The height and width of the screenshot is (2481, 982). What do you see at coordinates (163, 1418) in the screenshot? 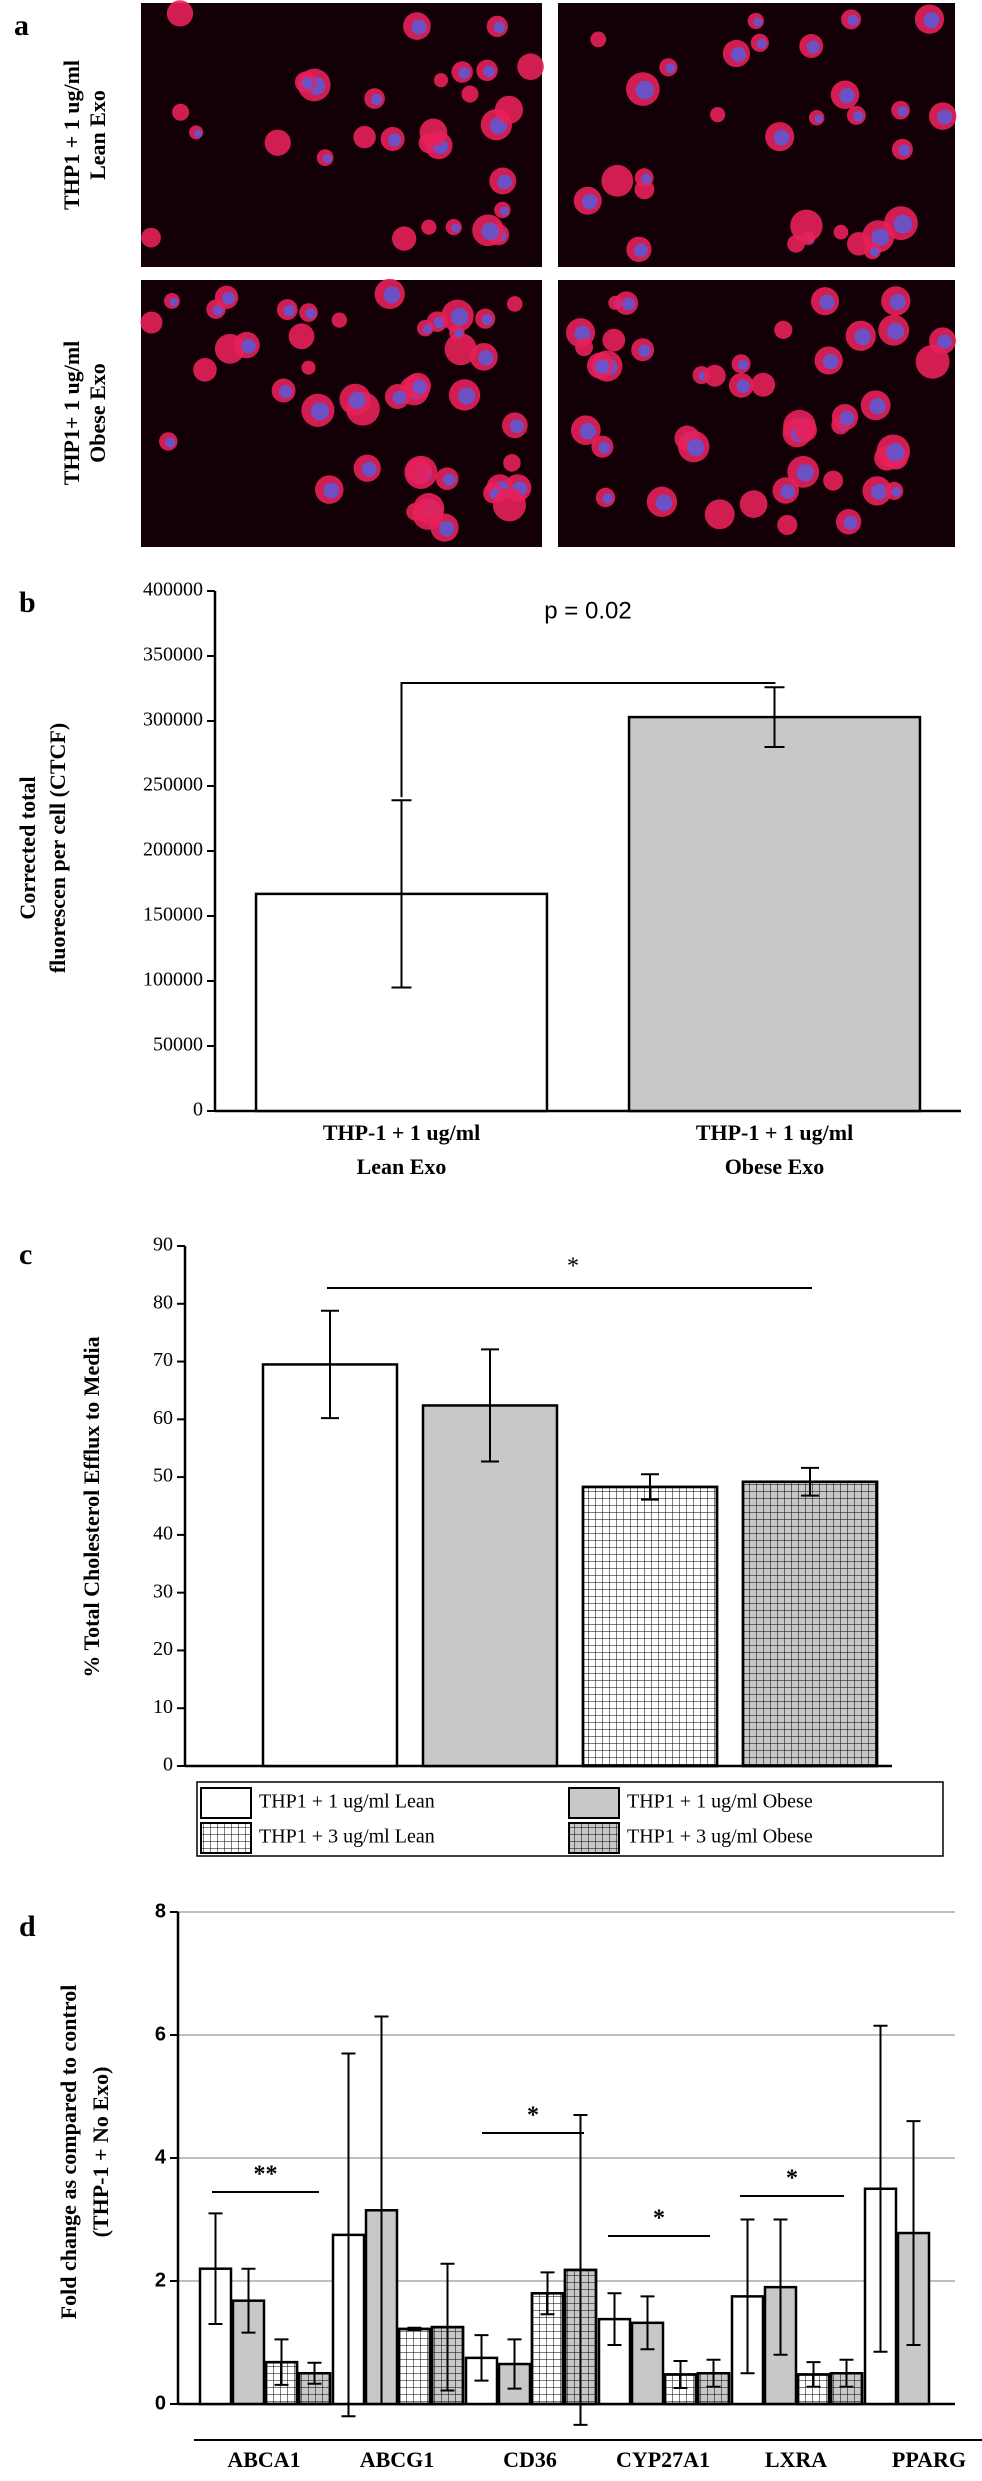
I see `y-tick-label: 60` at bounding box center [163, 1418].